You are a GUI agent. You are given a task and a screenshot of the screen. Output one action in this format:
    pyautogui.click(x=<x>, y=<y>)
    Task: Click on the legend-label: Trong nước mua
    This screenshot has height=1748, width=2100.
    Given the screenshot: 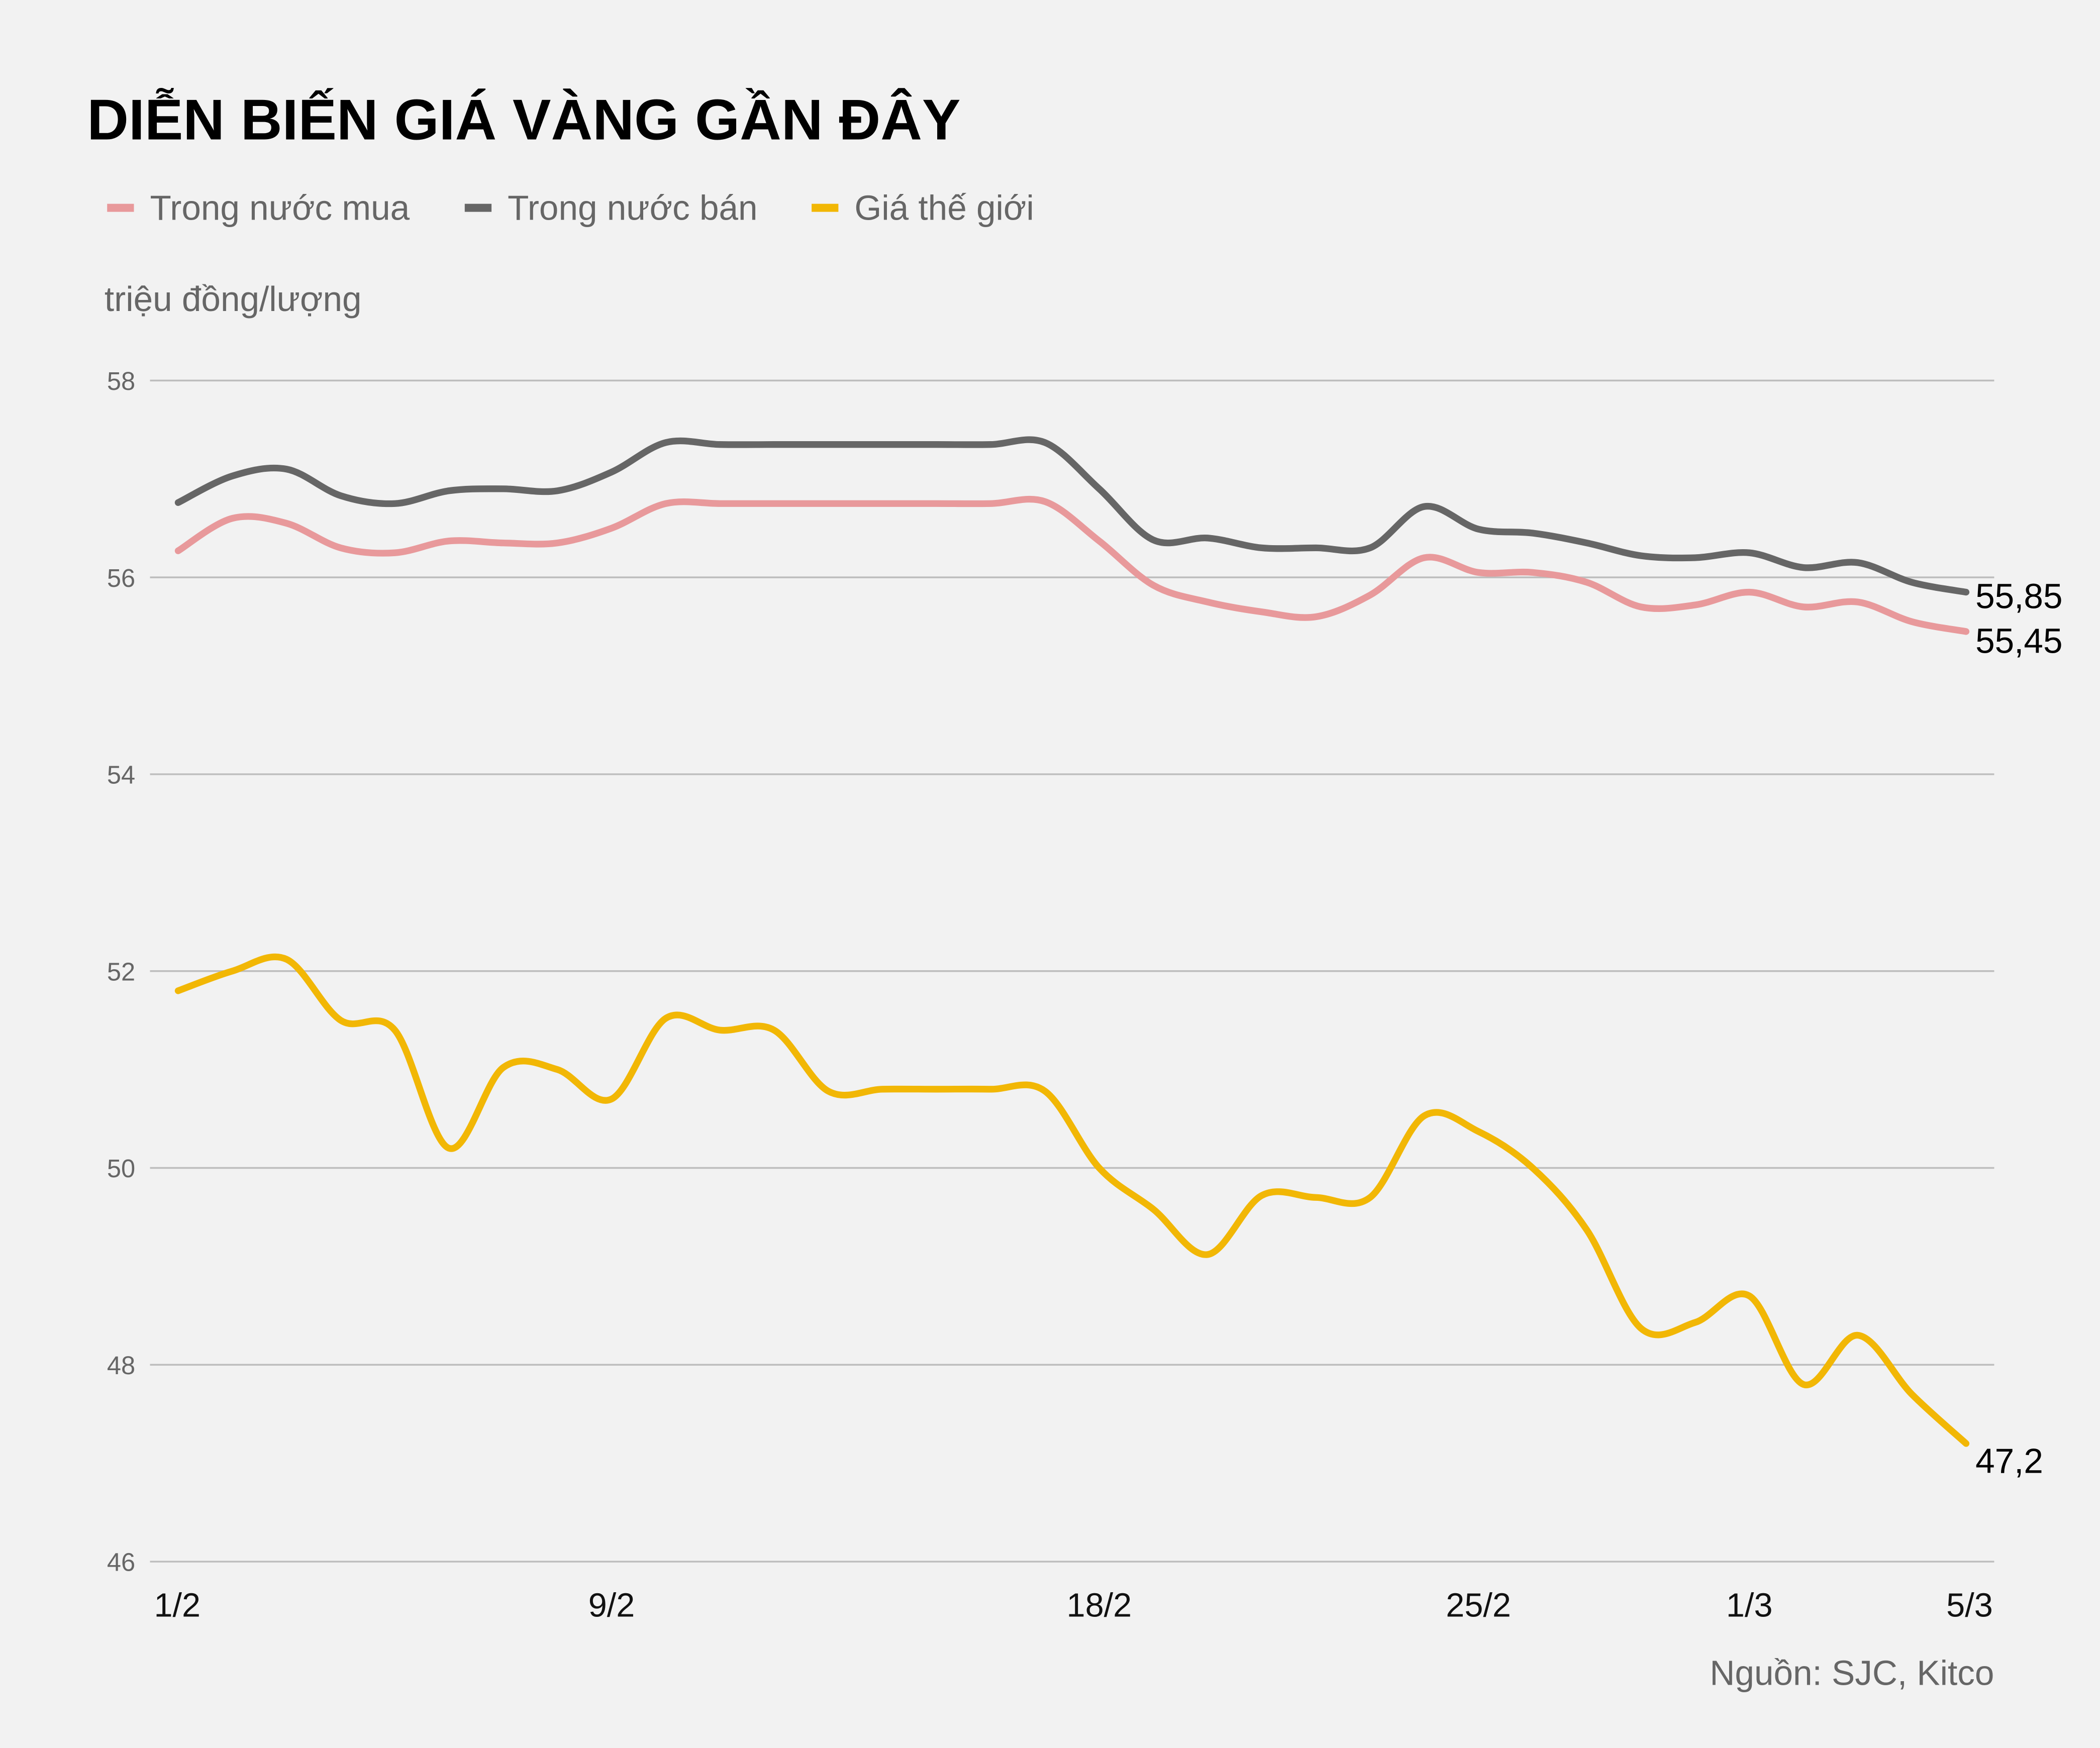 What is the action you would take?
    pyautogui.click(x=280, y=208)
    